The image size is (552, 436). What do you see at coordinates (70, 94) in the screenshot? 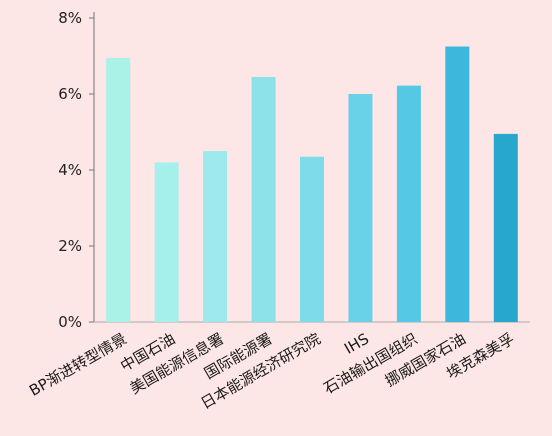
I see `y-tick-label: 6%` at bounding box center [70, 94].